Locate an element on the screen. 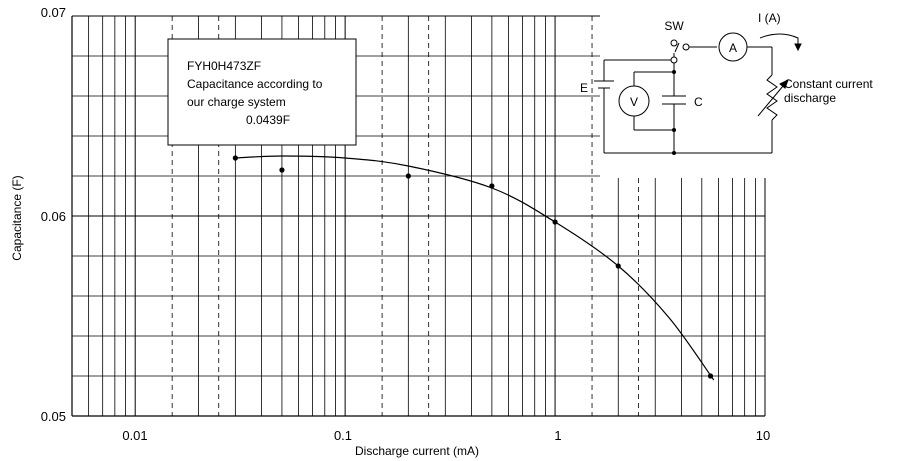  load-label-line1: Constant current is located at coordinates (828, 84).